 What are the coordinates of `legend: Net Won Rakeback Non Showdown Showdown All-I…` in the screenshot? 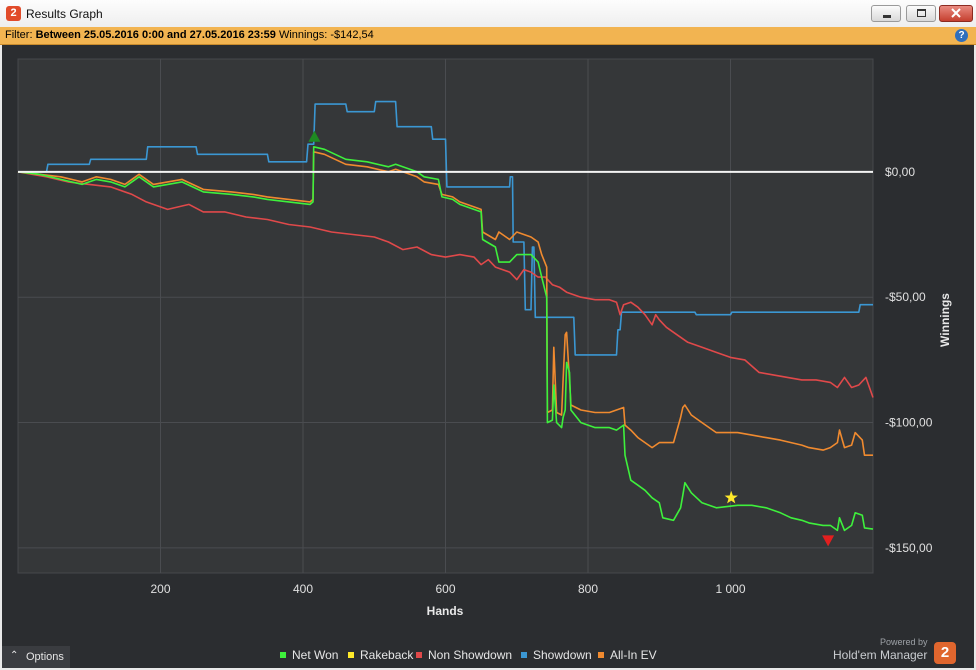 It's located at (488, 654).